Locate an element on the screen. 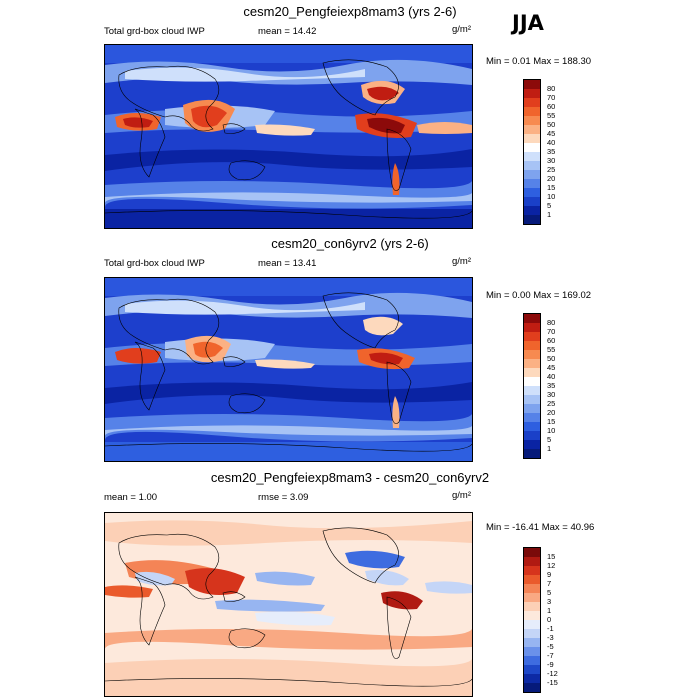 This screenshot has height=700, width=700. panel-3-rmse-label: rmse = 3.09 is located at coordinates (283, 497).